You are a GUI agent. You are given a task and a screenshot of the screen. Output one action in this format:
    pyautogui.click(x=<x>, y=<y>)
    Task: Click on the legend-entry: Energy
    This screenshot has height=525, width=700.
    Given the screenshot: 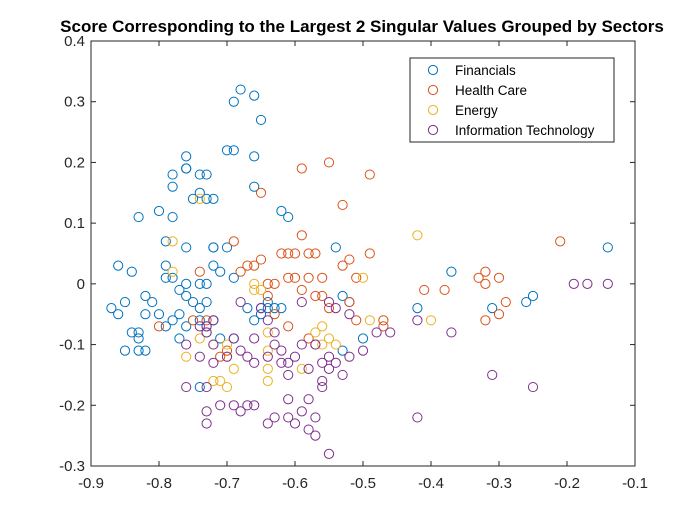 What is the action you would take?
    pyautogui.click(x=462, y=110)
    